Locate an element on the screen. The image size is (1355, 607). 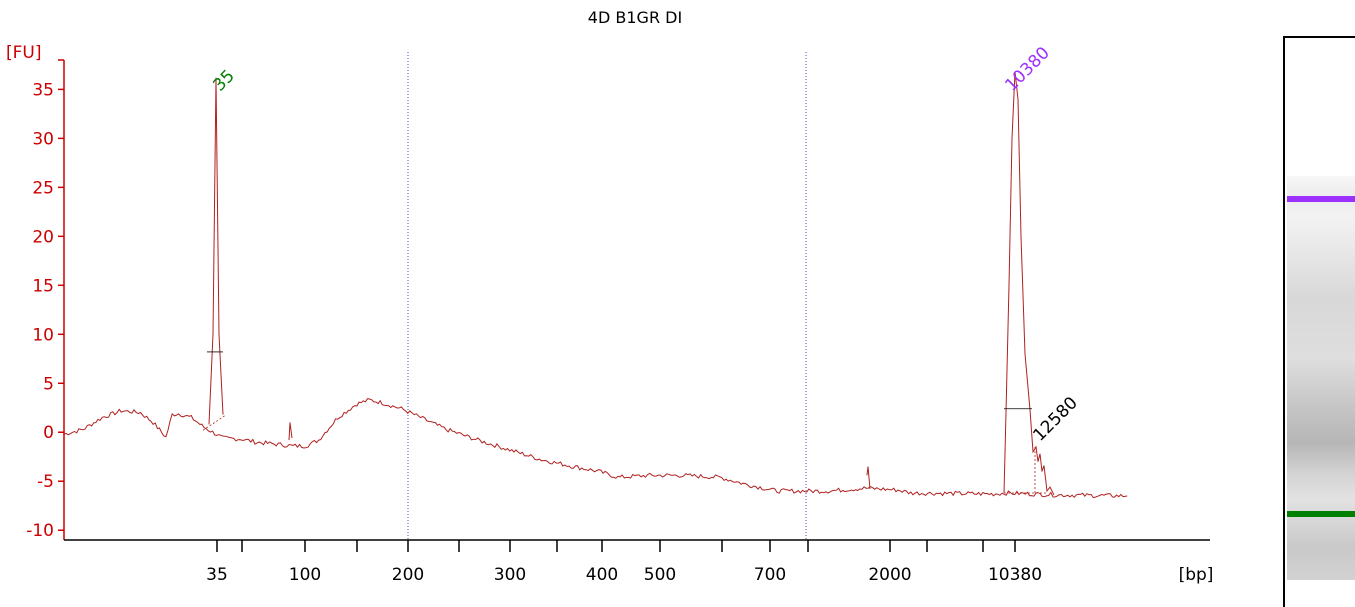
y-tick-label: 0 is located at coordinates (48, 433).